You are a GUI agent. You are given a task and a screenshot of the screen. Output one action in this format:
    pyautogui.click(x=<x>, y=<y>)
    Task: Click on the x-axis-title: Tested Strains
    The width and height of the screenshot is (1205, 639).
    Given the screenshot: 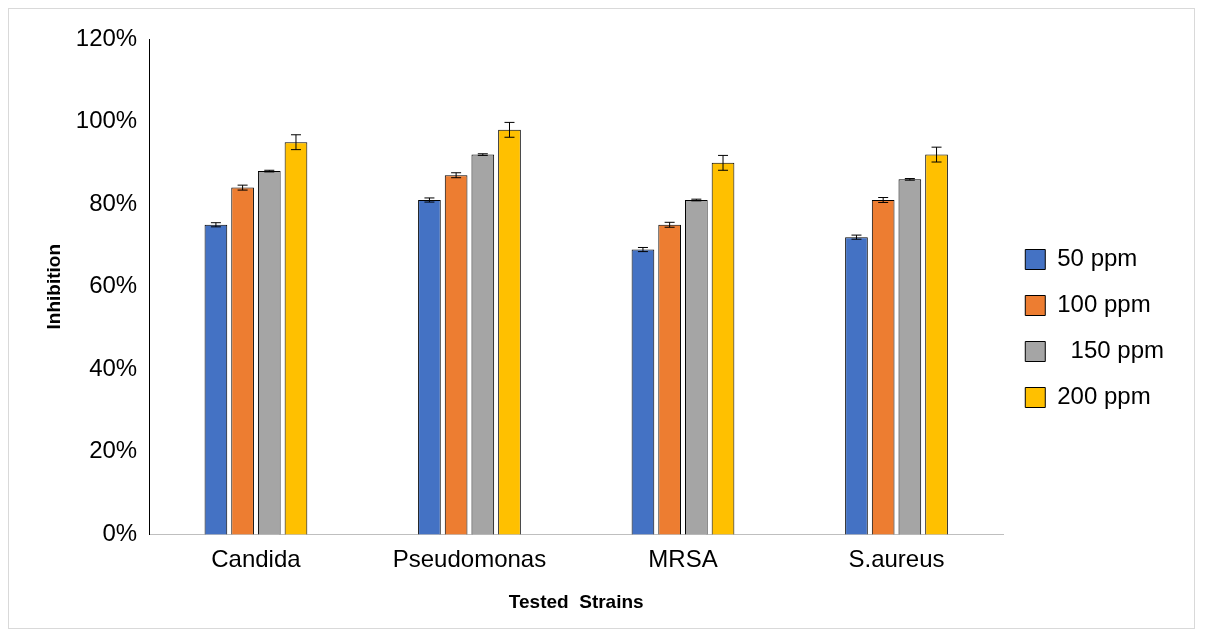 What is the action you would take?
    pyautogui.click(x=576, y=601)
    